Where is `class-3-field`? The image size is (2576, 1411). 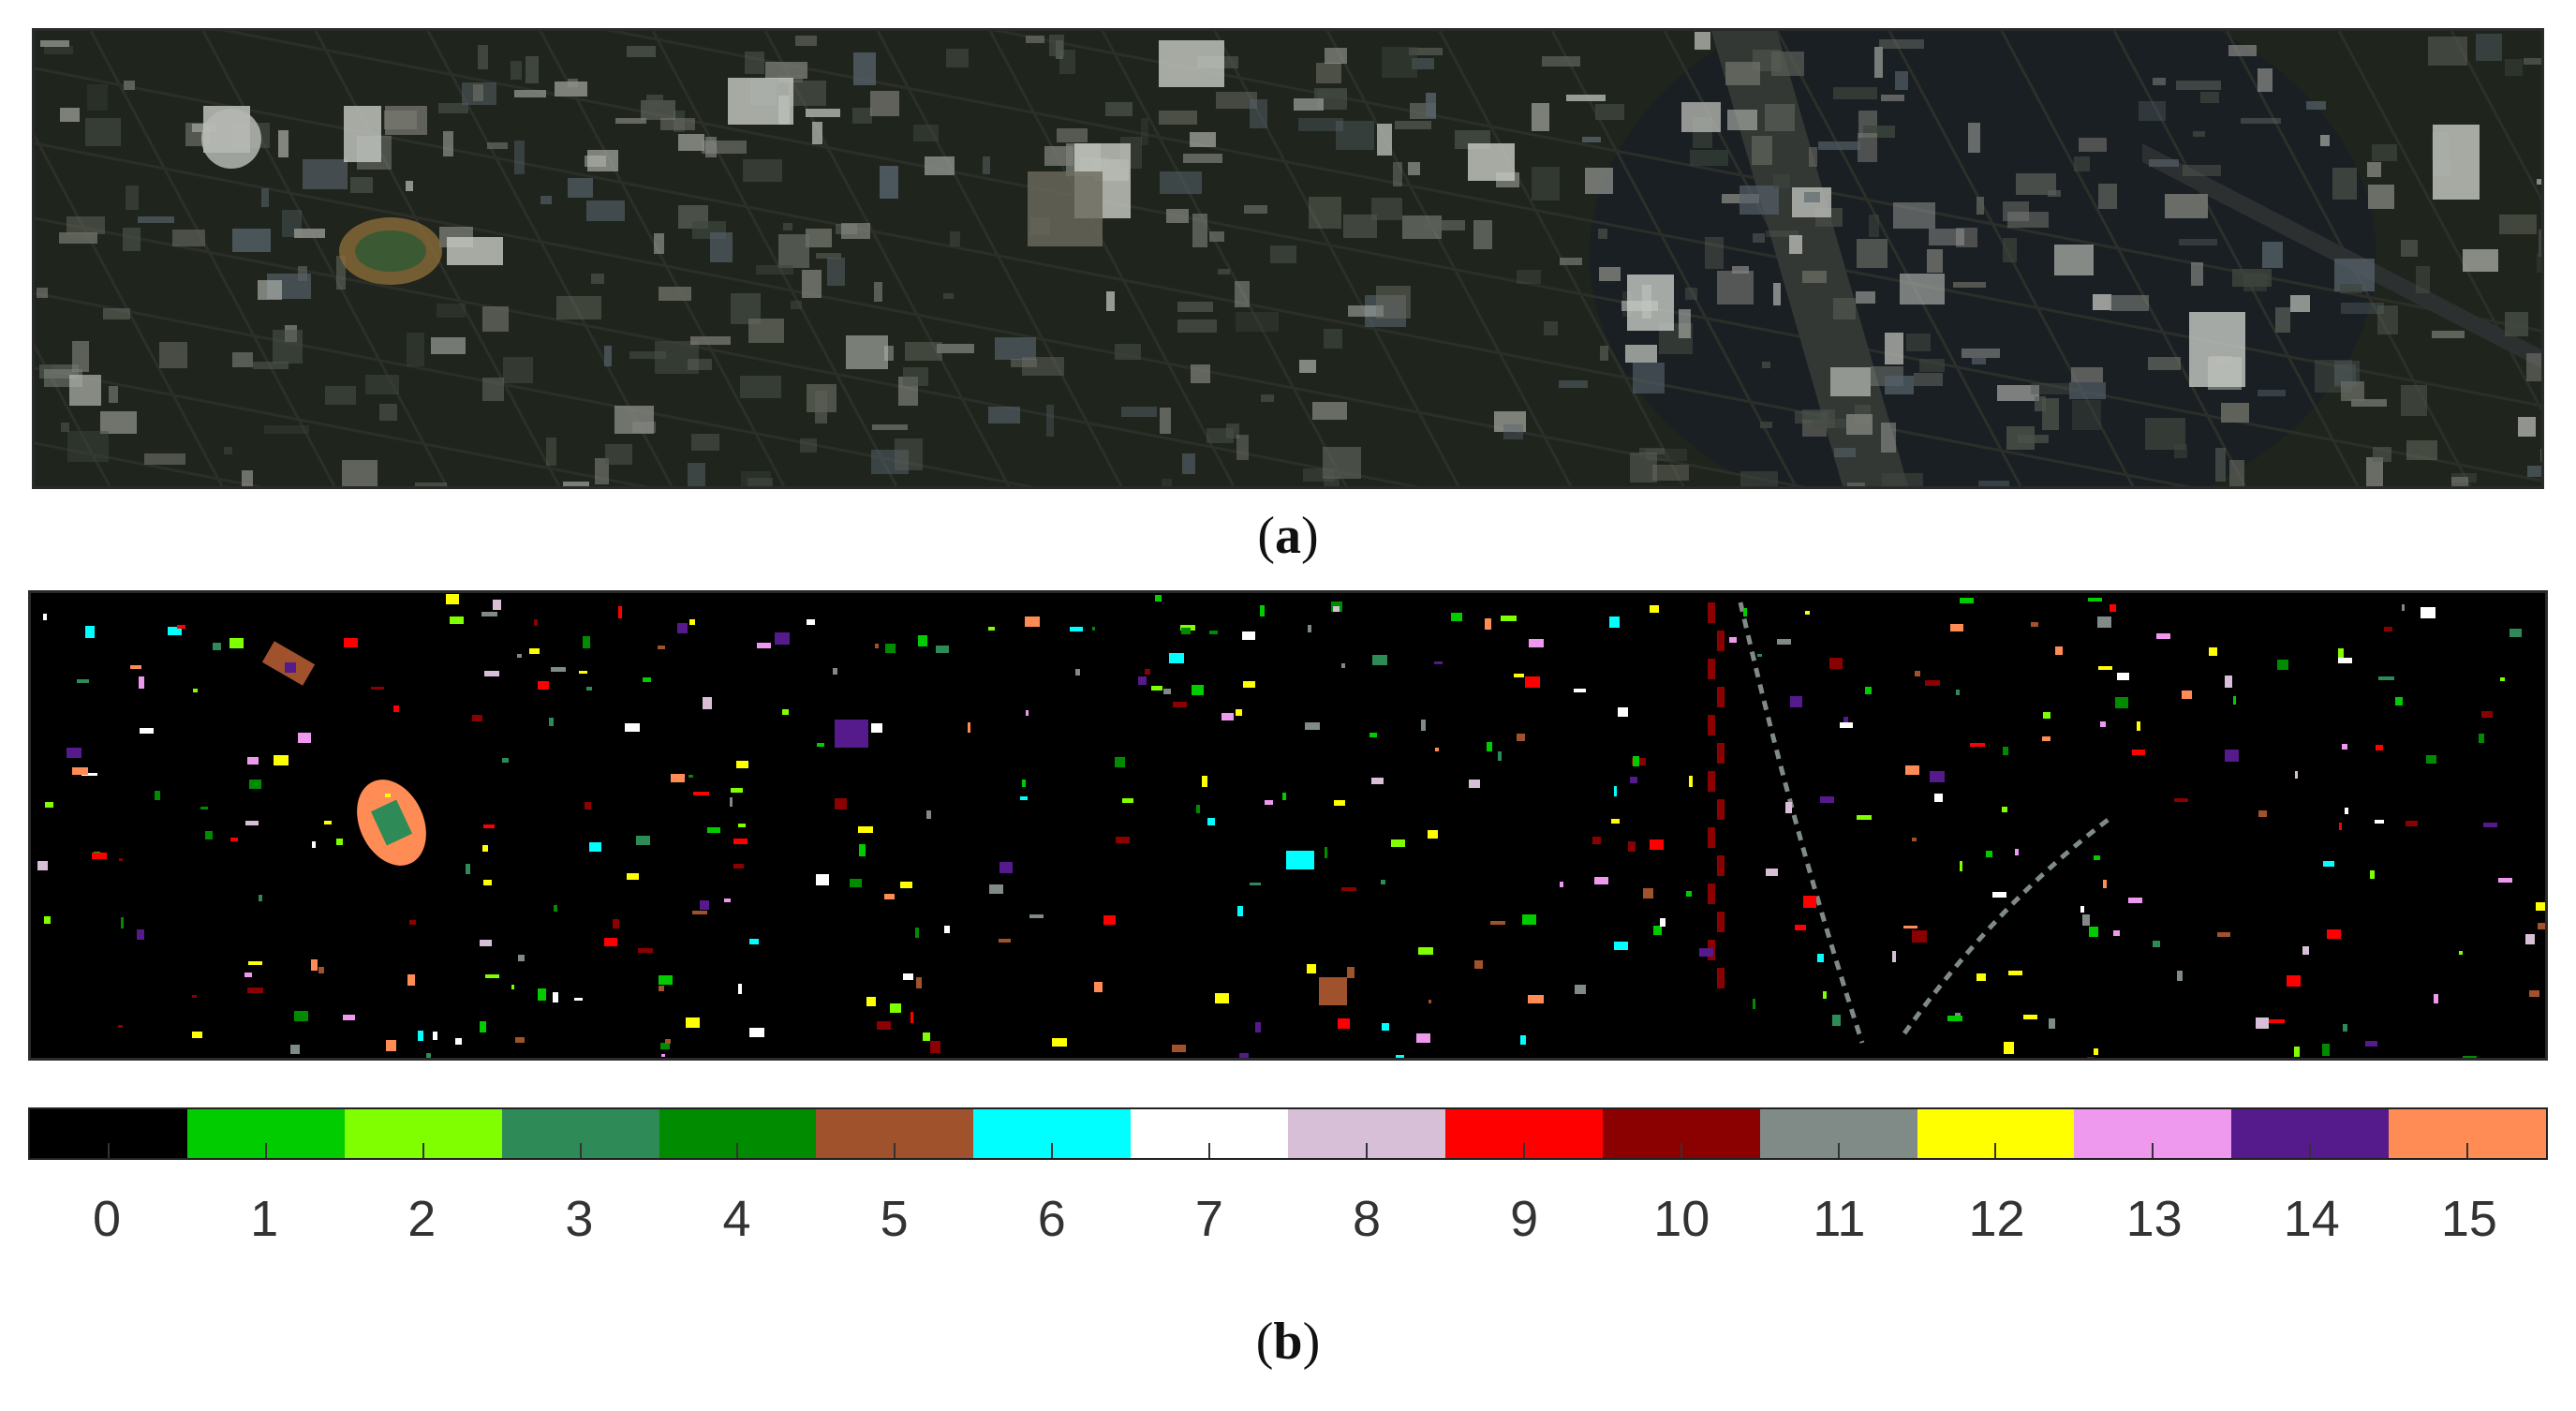
class-3-field is located at coordinates (392, 822).